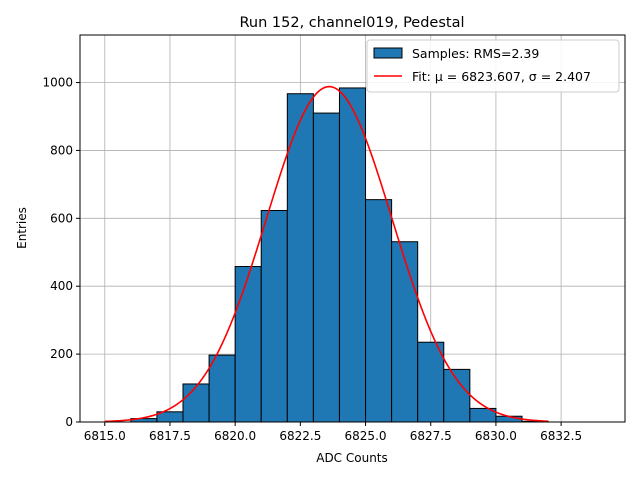 The width and height of the screenshot is (640, 480). What do you see at coordinates (300, 436) in the screenshot?
I see `x-tick-label: 6822.5` at bounding box center [300, 436].